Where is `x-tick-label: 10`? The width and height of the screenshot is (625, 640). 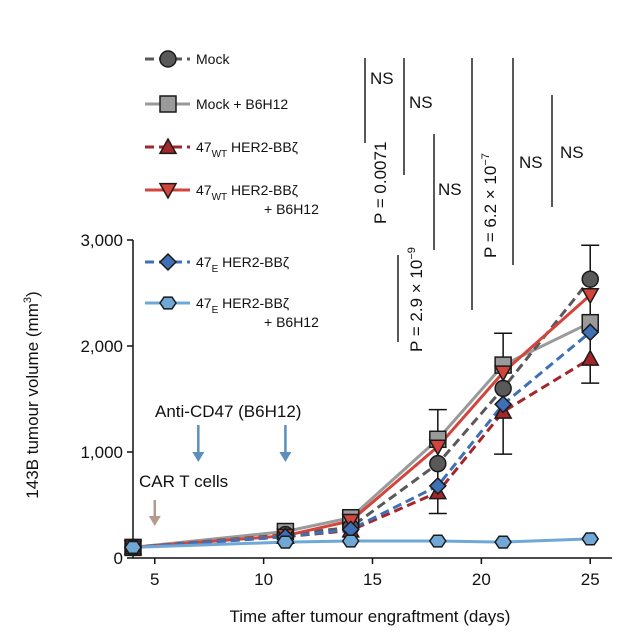
x-tick-label: 10 is located at coordinates (263, 579).